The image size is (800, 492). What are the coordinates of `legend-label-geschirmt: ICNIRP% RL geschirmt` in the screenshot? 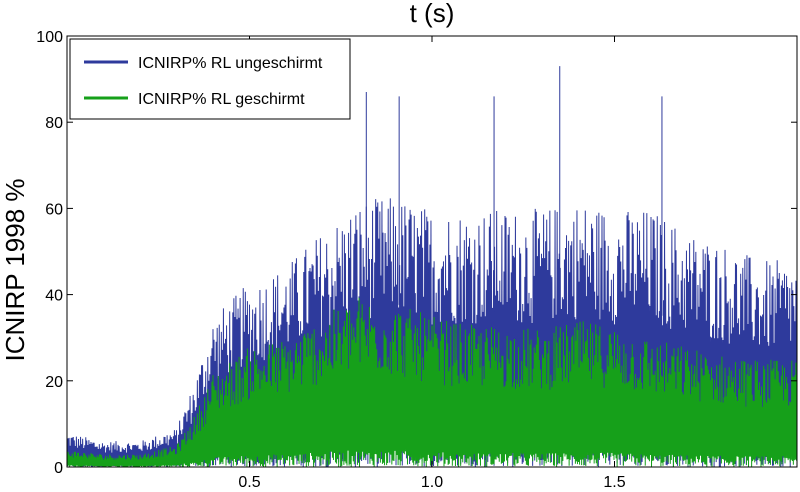 It's located at (221, 99).